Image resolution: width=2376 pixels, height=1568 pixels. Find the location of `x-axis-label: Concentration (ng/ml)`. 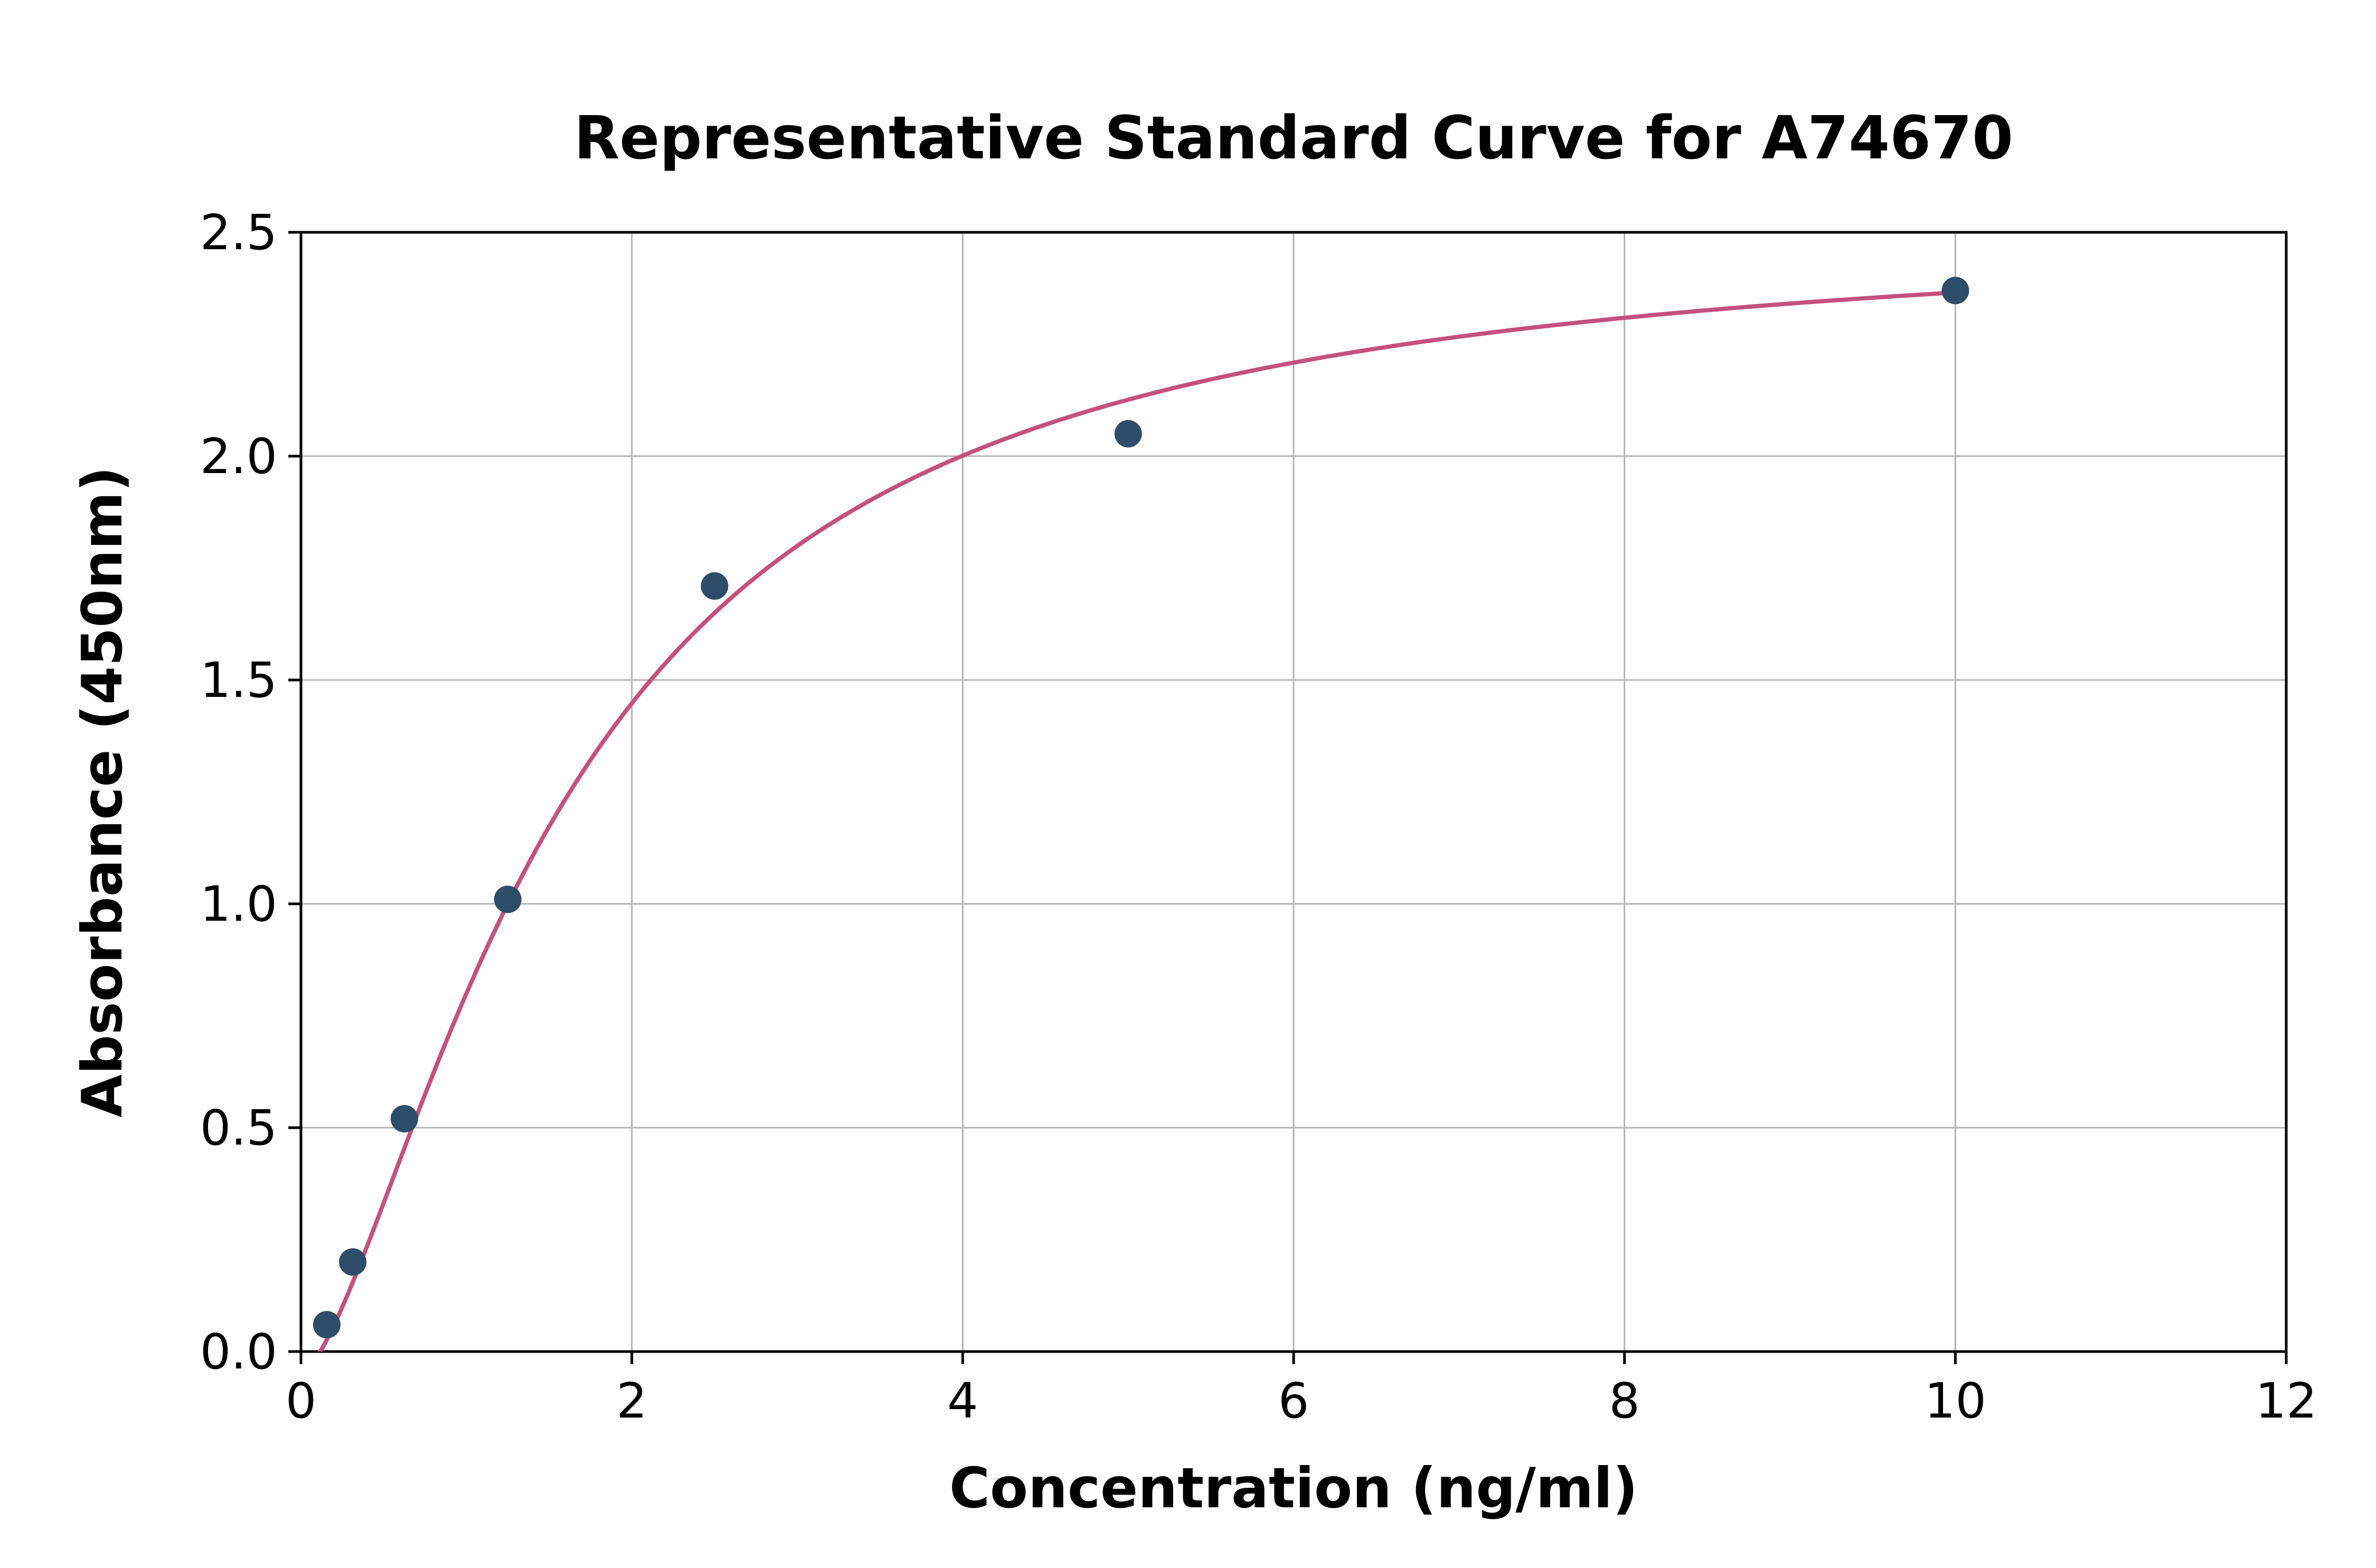

x-axis-label: Concentration (ng/ml) is located at coordinates (1293, 1488).